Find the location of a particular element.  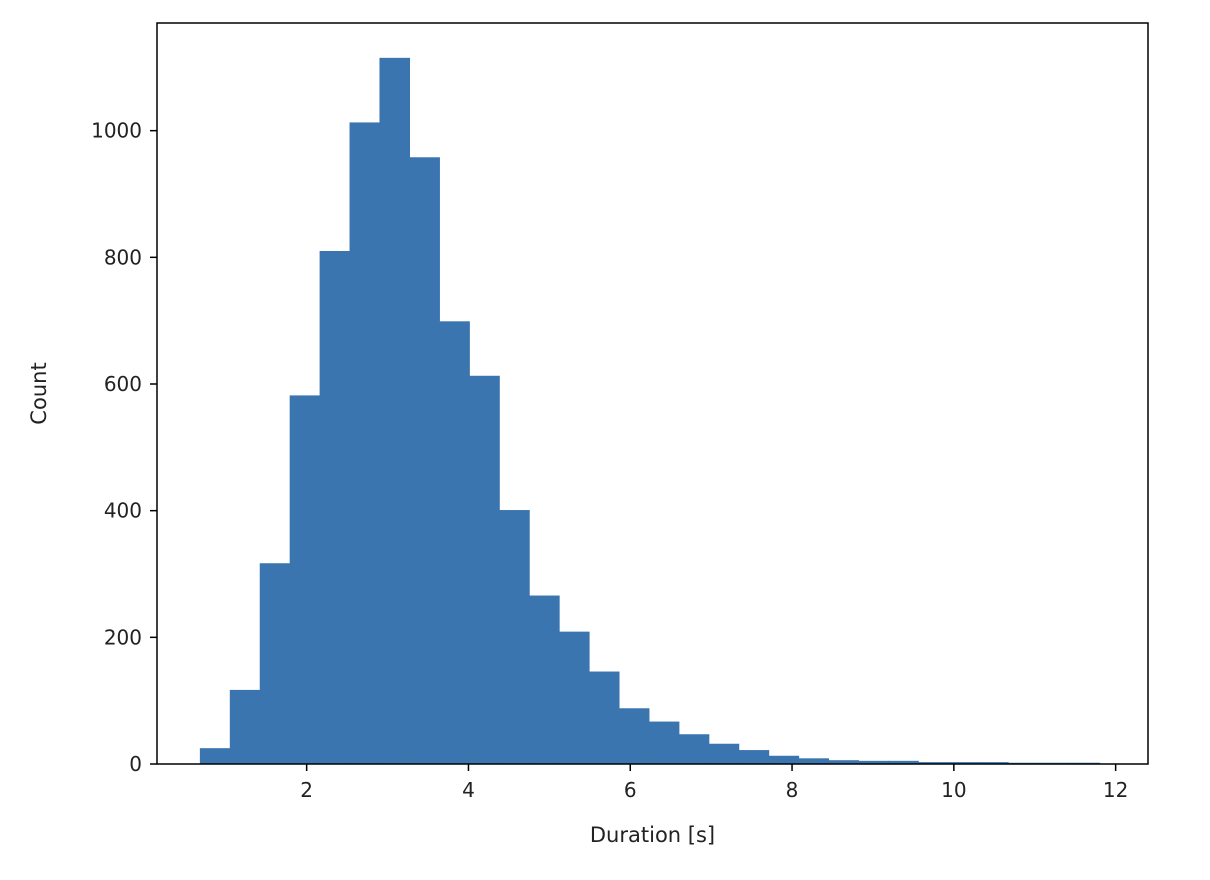

y-tick-label-1: 200 is located at coordinates (123, 637).